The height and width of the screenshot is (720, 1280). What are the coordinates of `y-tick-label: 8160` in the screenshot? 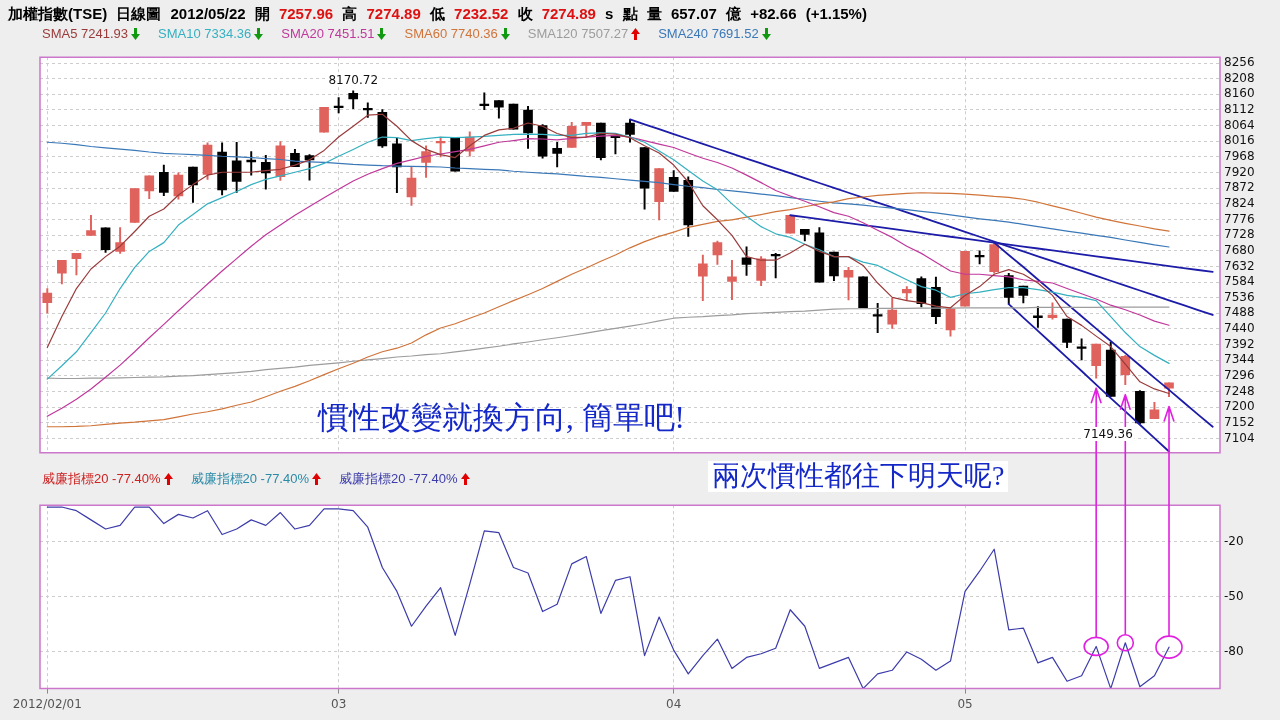 It's located at (1239, 93).